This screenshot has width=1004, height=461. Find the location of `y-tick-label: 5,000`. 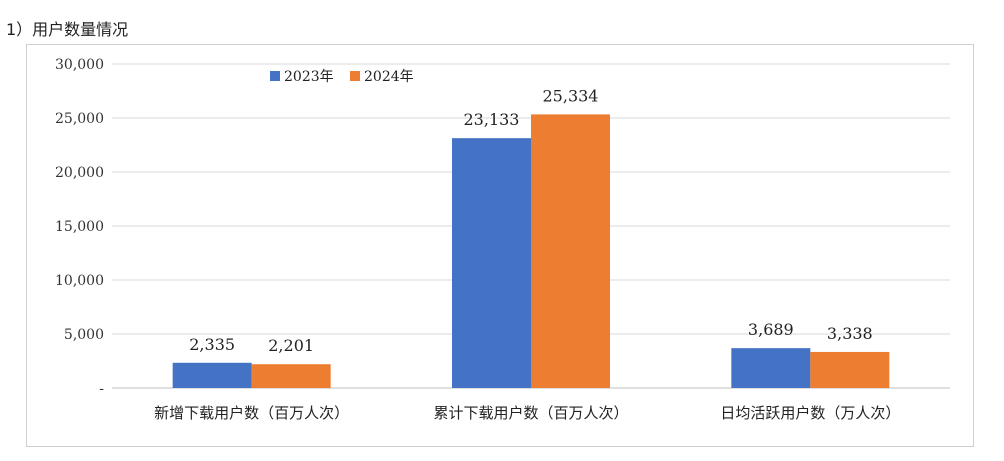

y-tick-label: 5,000 is located at coordinates (84, 335).